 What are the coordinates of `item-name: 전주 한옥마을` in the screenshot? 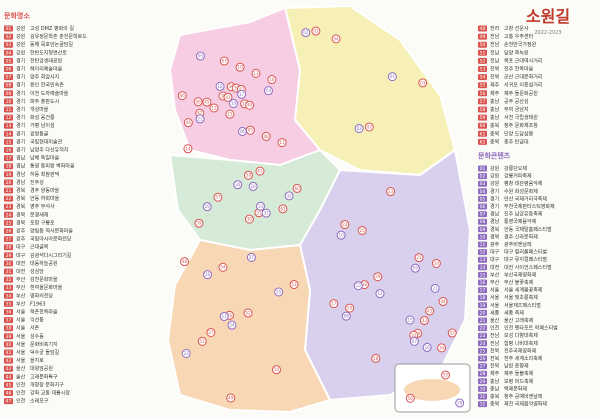 It's located at (519, 69).